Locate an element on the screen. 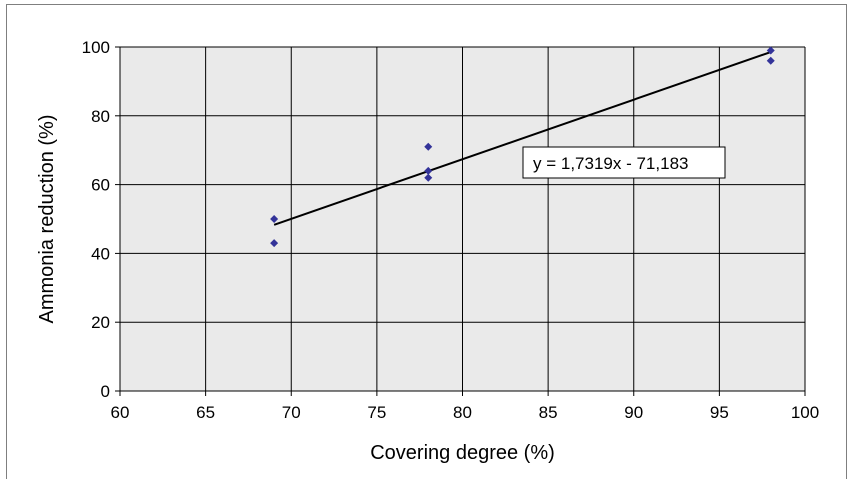  x-tick-label: 70 is located at coordinates (291, 412).